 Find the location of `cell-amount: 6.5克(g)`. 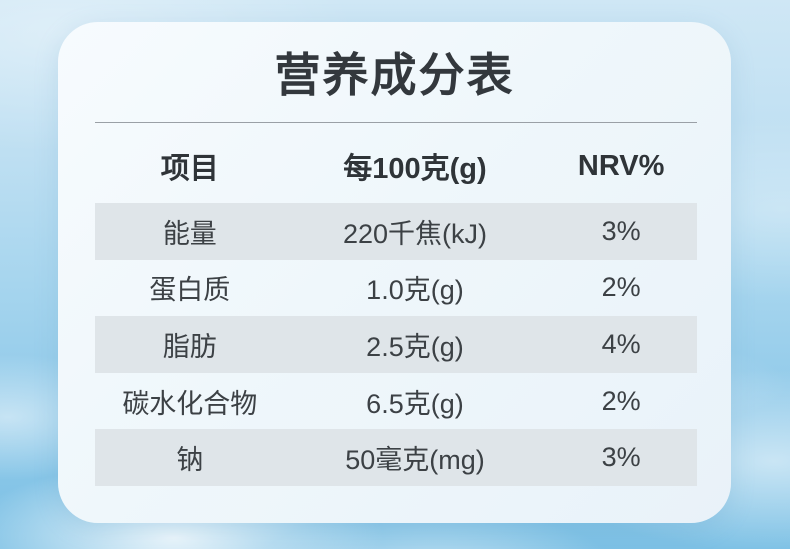

cell-amount: 6.5克(g) is located at coordinates (415, 403).